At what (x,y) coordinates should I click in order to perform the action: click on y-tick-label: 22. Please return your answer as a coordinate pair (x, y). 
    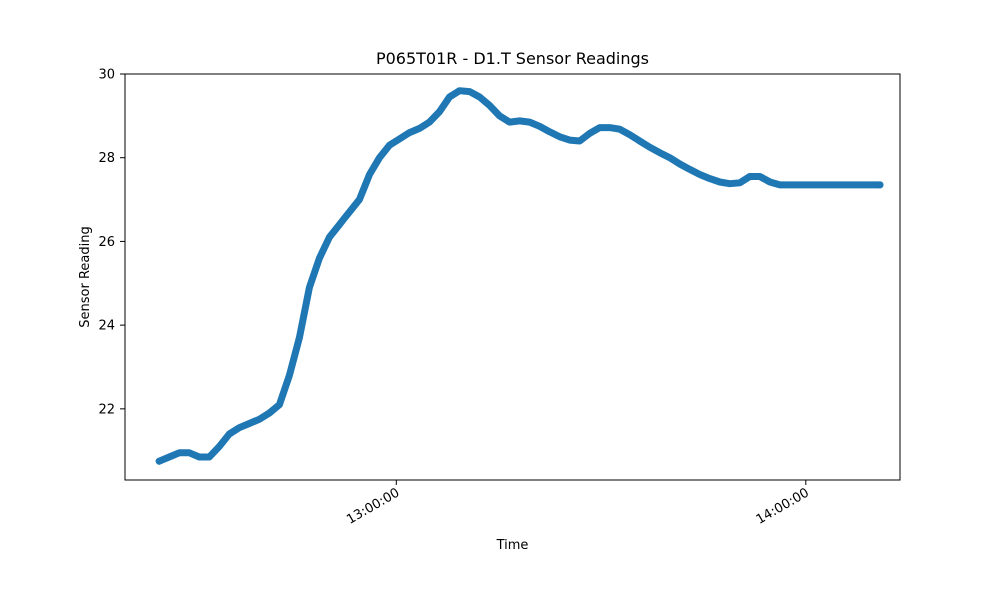
    Looking at the image, I should click on (106, 409).